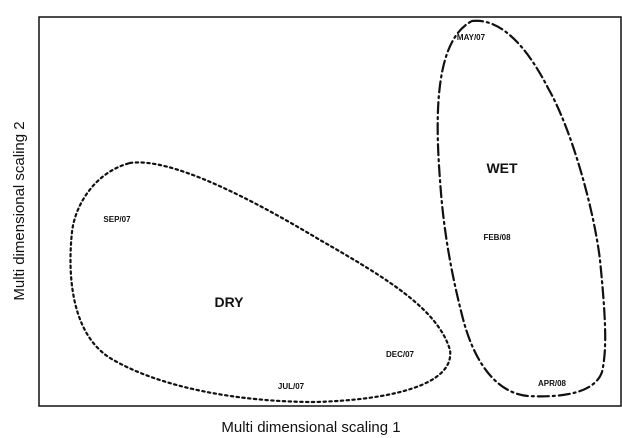  I want to click on point-label-apr08: APR/08, so click(552, 383).